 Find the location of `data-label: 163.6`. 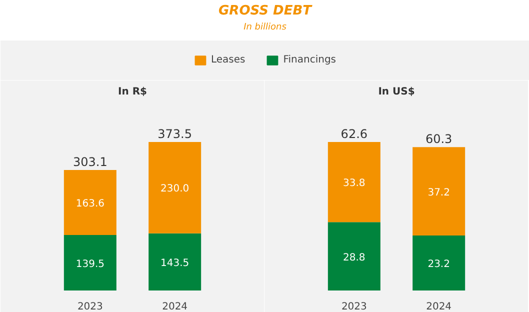

data-label: 163.6 is located at coordinates (90, 204).